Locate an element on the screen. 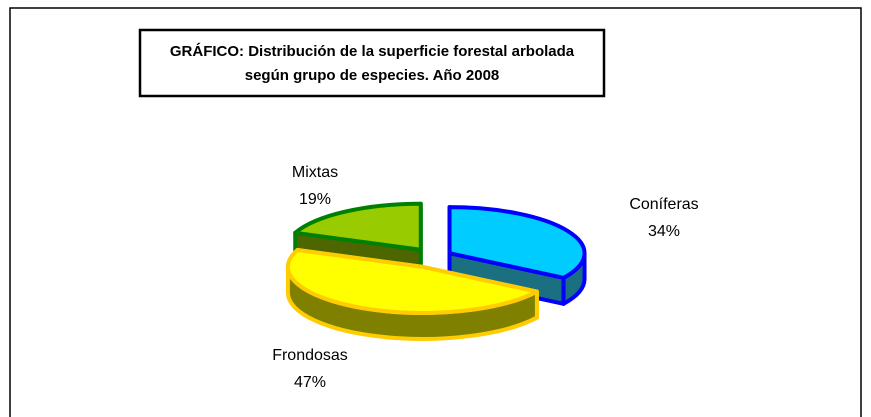 The height and width of the screenshot is (417, 871). slice-label: Coníferas is located at coordinates (663, 204).